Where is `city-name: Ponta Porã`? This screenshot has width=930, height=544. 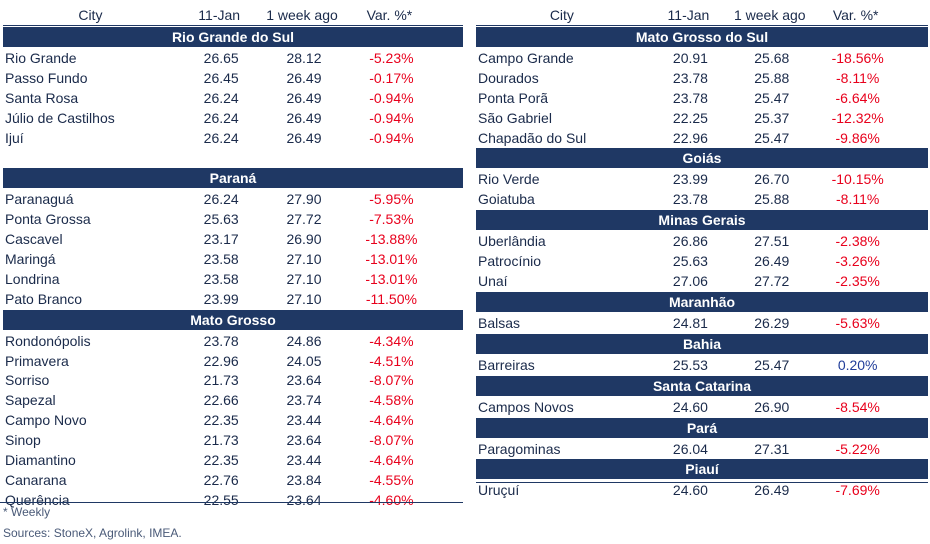 city-name: Ponta Porã is located at coordinates (513, 97).